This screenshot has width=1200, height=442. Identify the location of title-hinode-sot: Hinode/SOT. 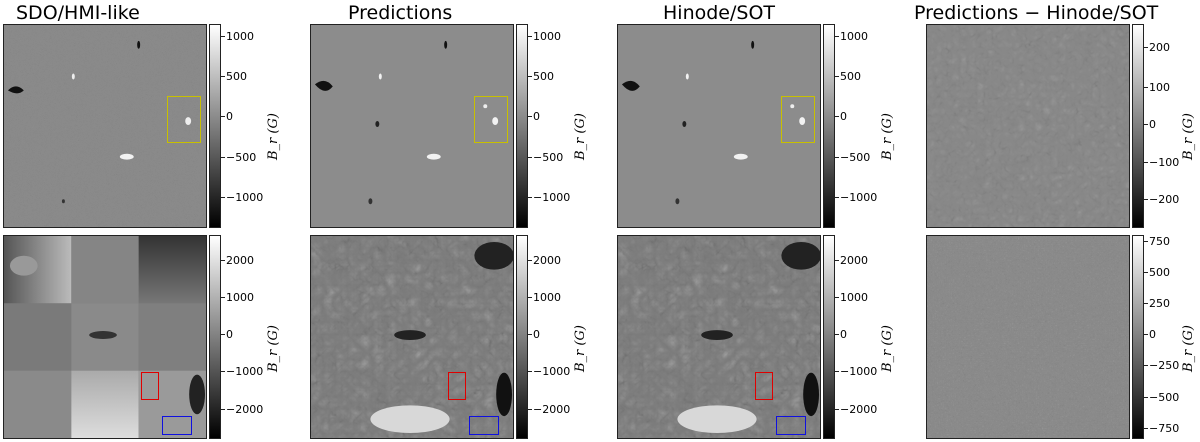
(719, 13).